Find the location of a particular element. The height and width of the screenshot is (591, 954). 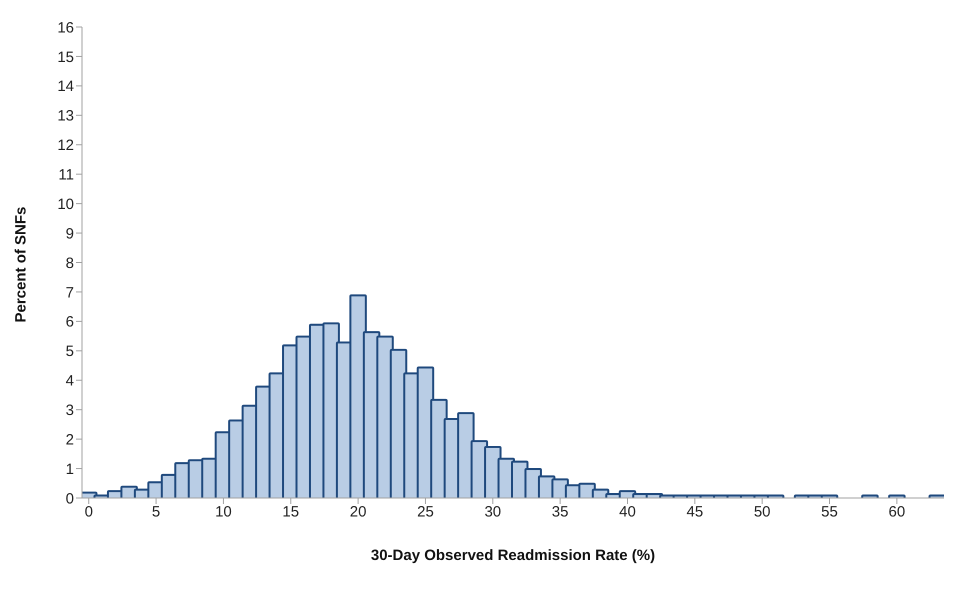

y-tick-label: 16 is located at coordinates (65, 27).